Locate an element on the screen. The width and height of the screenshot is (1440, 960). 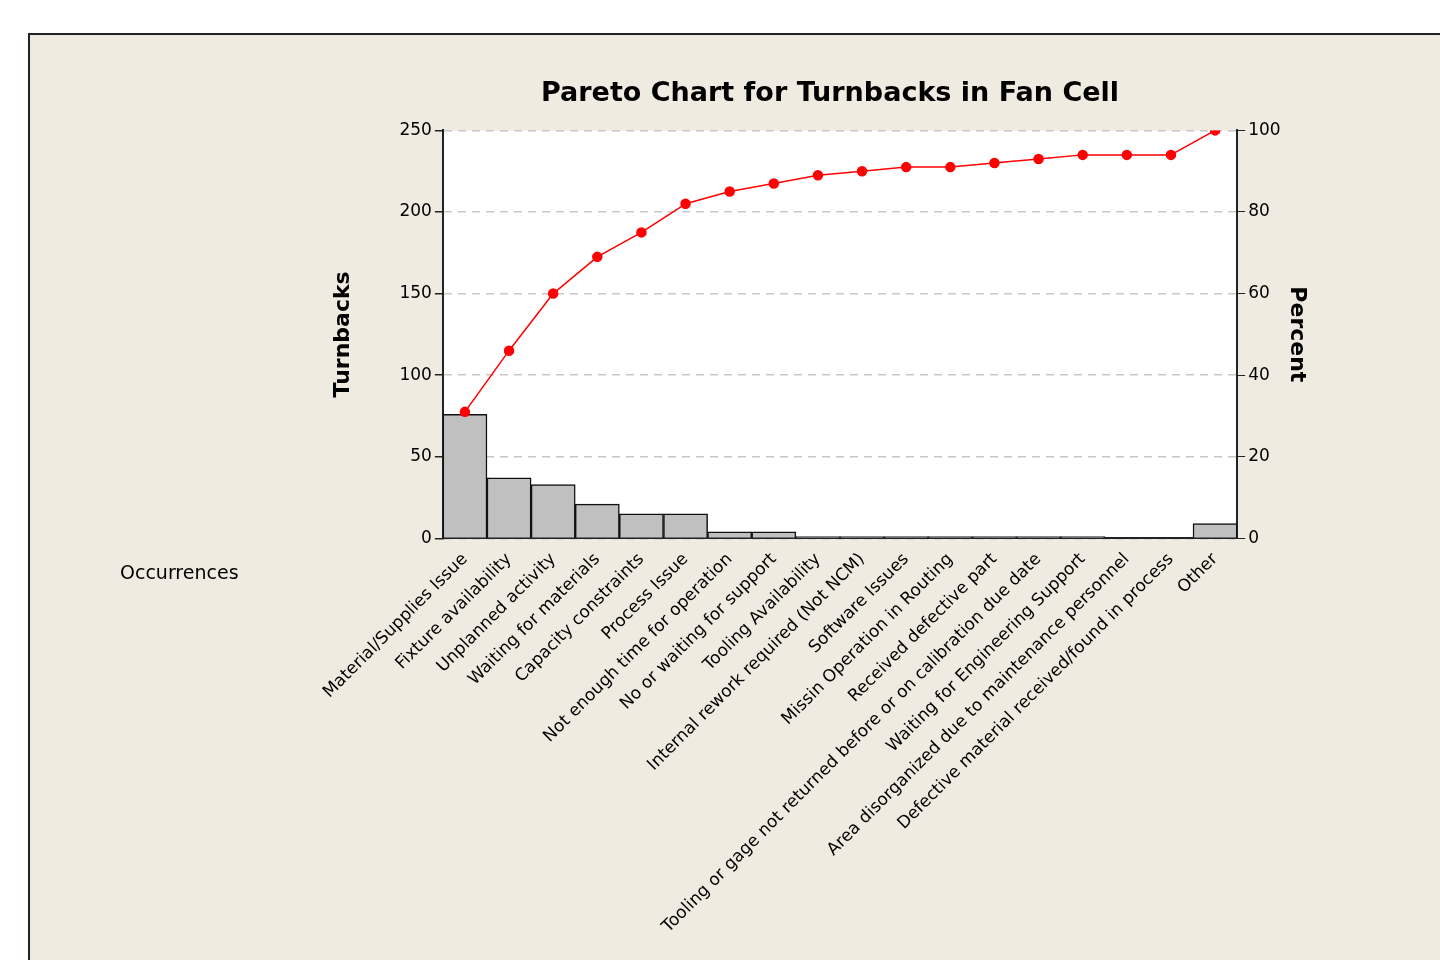
y-axis-title: Turnbacks is located at coordinates (341, 334).